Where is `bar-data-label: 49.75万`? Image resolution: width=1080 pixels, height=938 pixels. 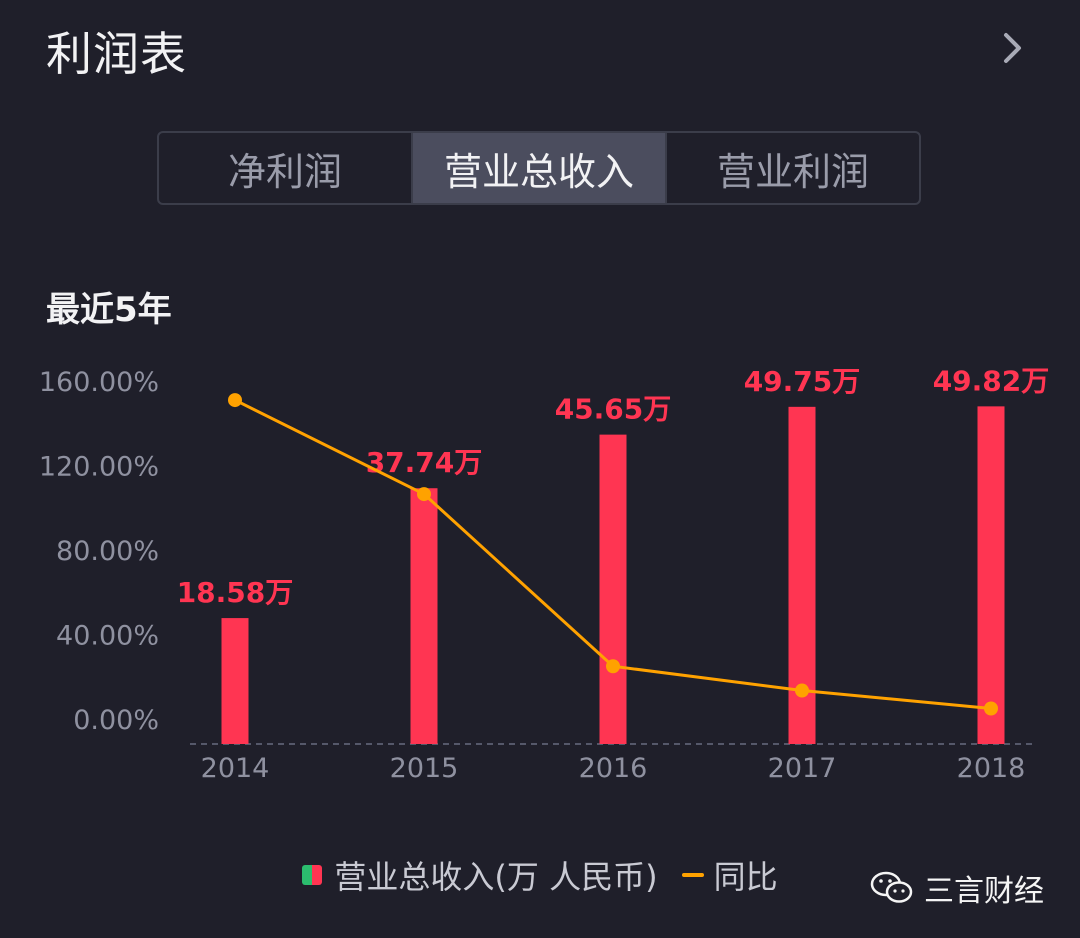 bar-data-label: 49.75万 is located at coordinates (802, 381).